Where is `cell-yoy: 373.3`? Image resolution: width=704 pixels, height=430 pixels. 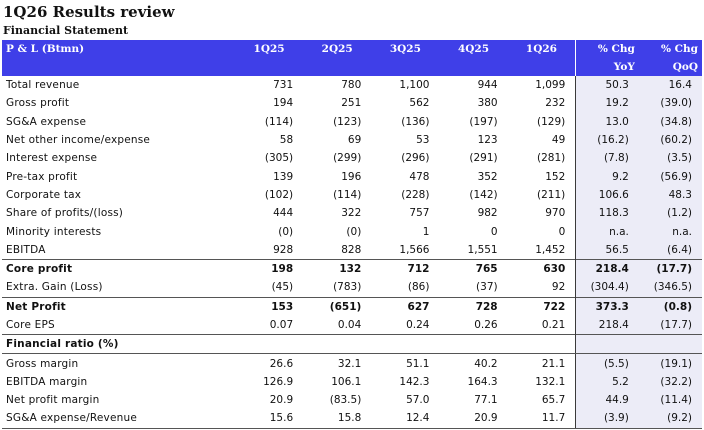 cell-yoy: 373.3 is located at coordinates (607, 306).